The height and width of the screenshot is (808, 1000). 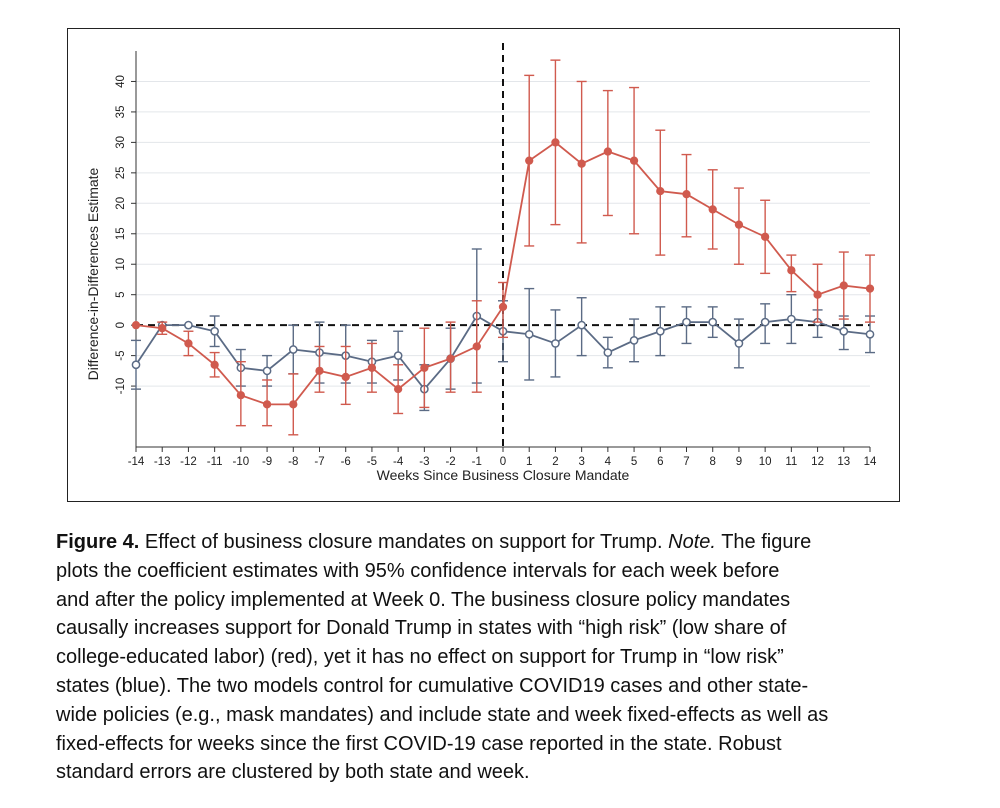 I want to click on x-tick-label: 10, so click(x=765, y=462).